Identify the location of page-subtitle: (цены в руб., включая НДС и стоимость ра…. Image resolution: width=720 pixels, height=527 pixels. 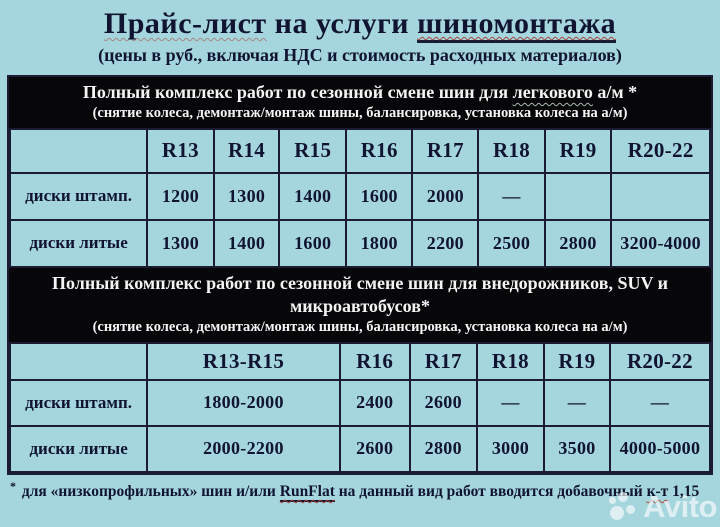
(360, 54).